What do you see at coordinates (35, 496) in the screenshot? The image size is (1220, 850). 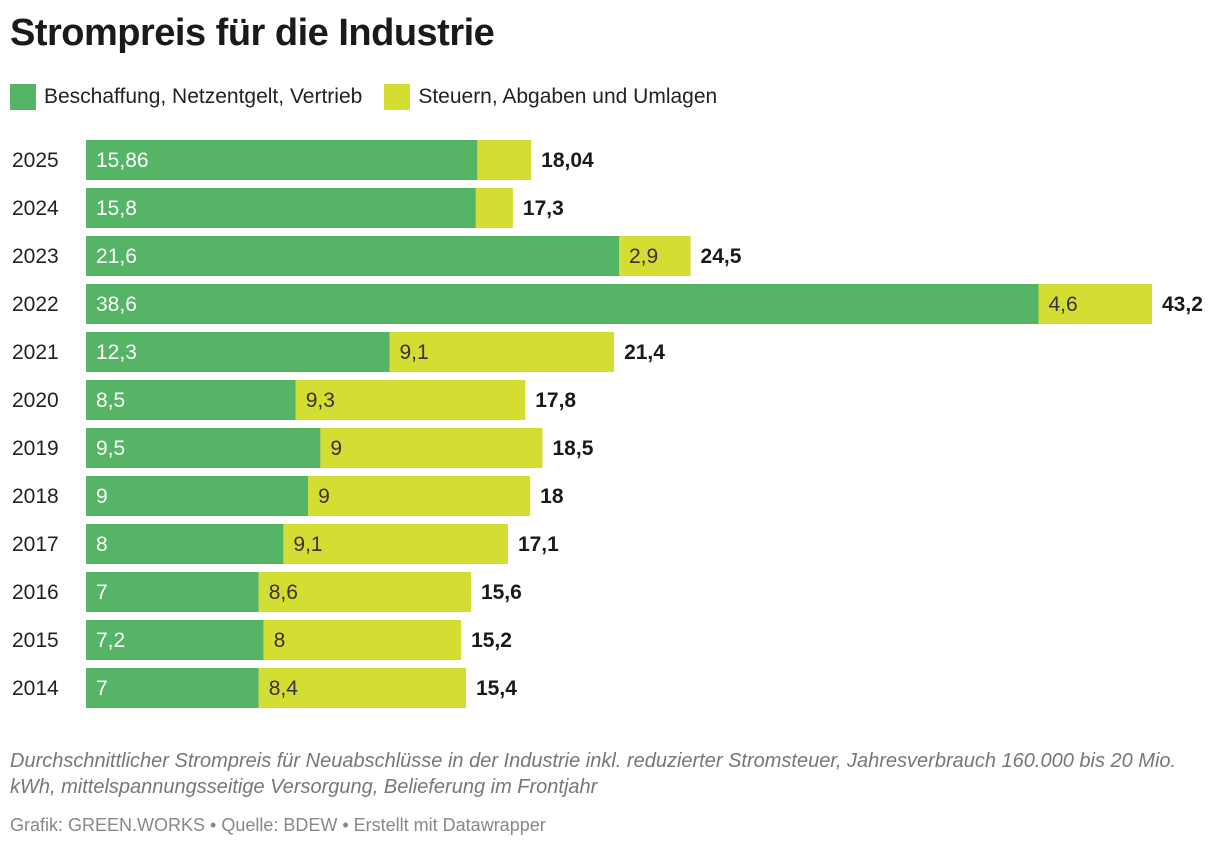 I see `category-label: 2018` at bounding box center [35, 496].